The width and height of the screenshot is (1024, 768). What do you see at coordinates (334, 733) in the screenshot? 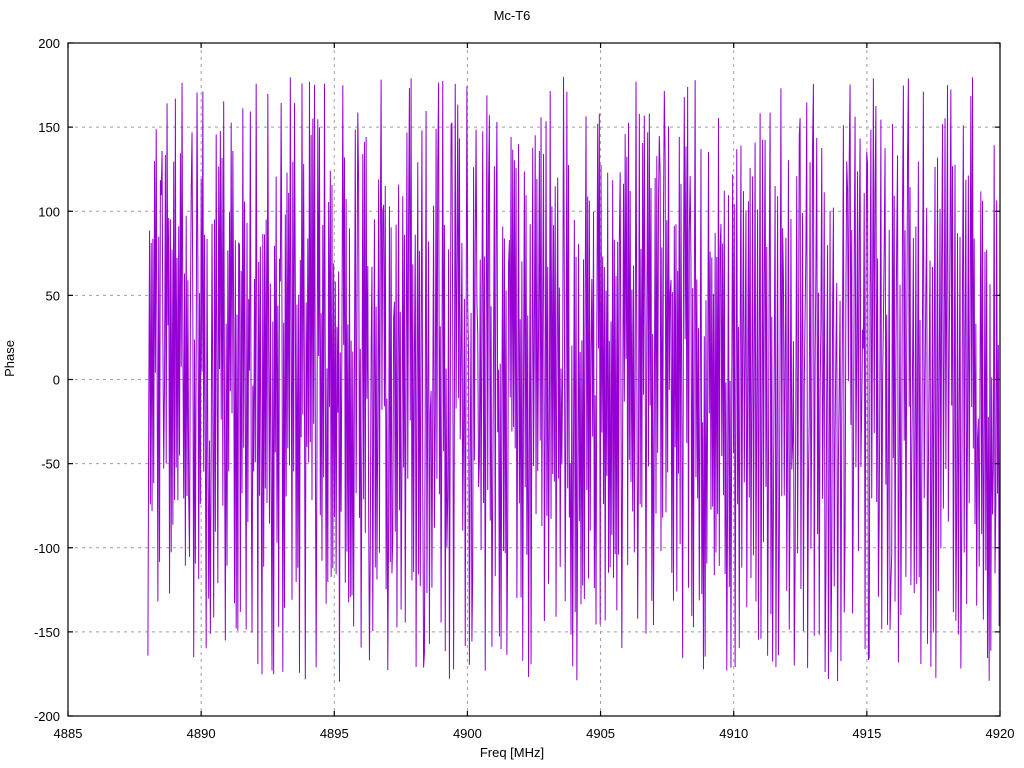
I see `x-tick-label: 4895` at bounding box center [334, 733].